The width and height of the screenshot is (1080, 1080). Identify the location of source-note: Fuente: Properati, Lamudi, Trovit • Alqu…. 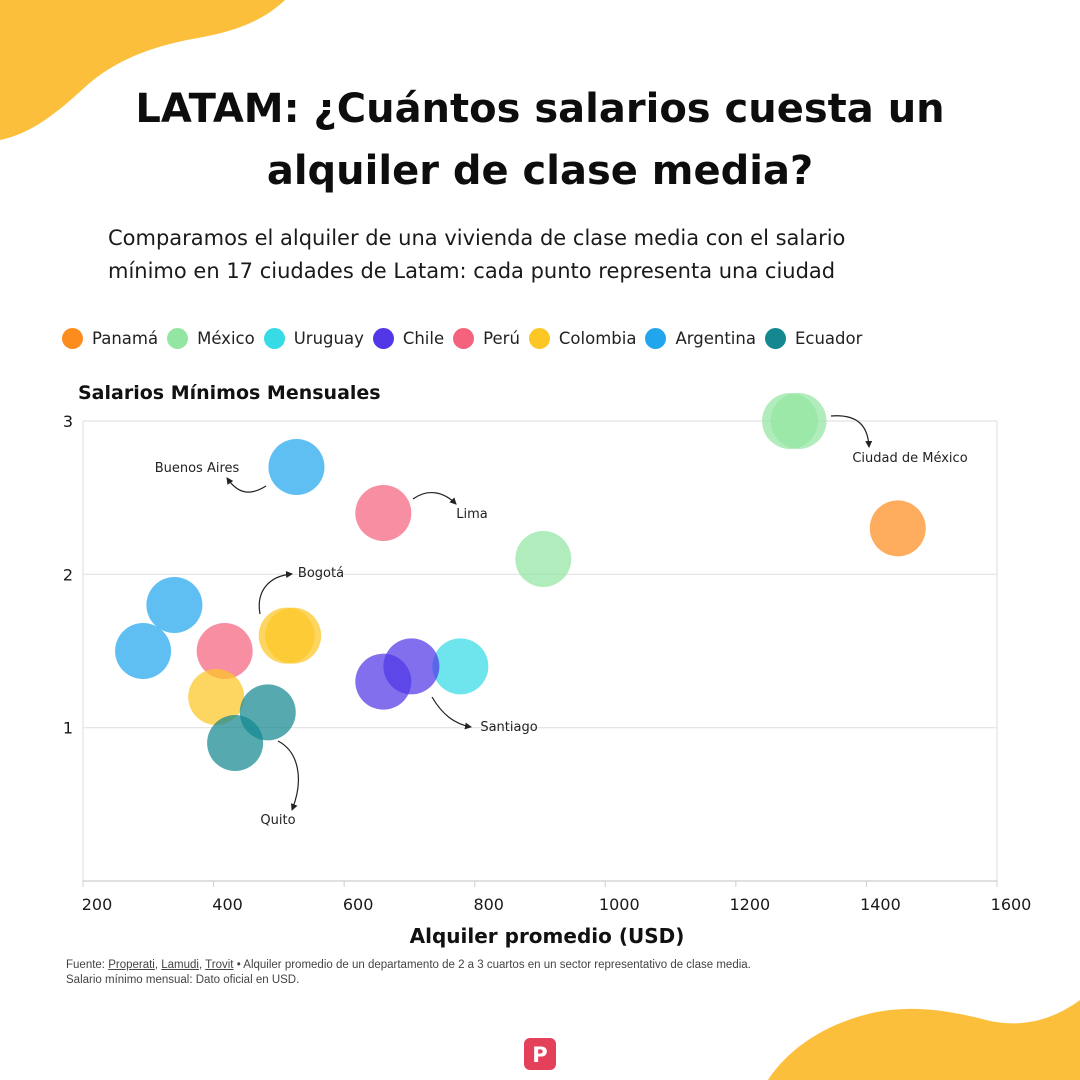
(408, 972).